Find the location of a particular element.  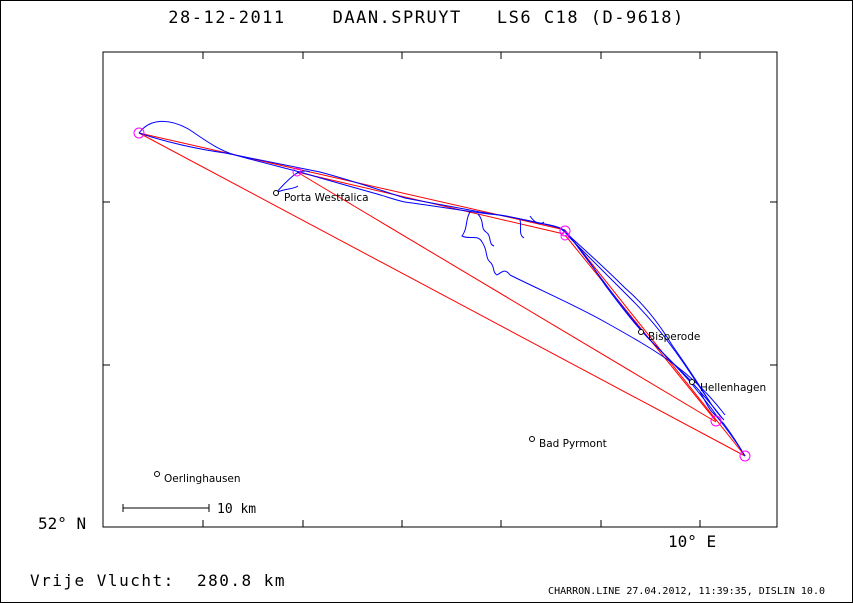

place-label-oerlinghausen: Oerlinghausen is located at coordinates (202, 479).